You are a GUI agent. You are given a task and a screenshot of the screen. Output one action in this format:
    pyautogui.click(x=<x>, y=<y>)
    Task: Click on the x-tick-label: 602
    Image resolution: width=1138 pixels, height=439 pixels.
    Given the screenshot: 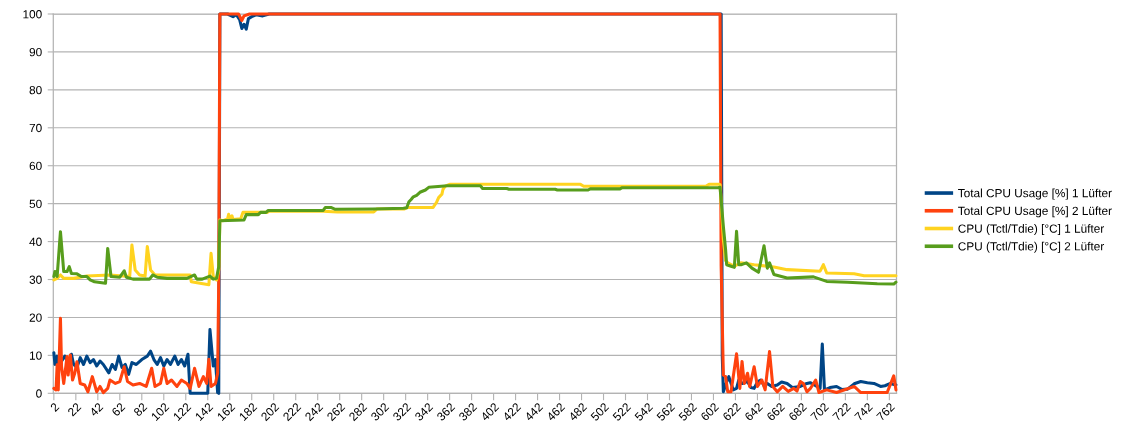 What is the action you would take?
    pyautogui.click(x=710, y=412)
    